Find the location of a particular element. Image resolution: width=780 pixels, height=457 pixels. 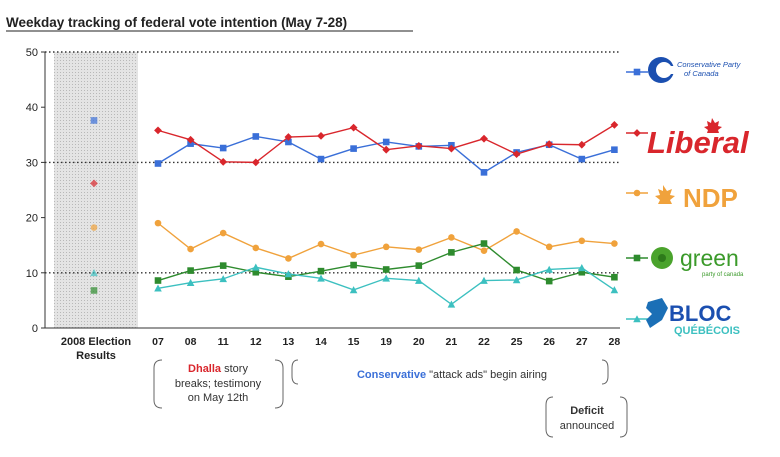

ndp-leaf-icon is located at coordinates (665, 194).